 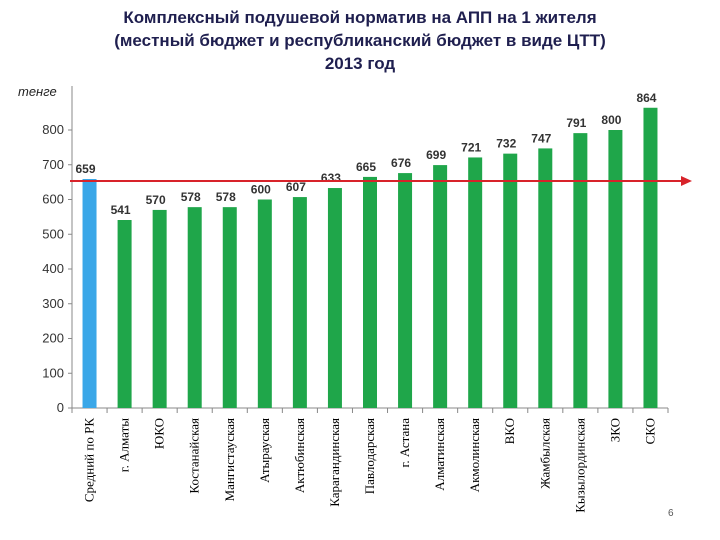 I want to click on y-tick-label: 800, so click(x=53, y=129).